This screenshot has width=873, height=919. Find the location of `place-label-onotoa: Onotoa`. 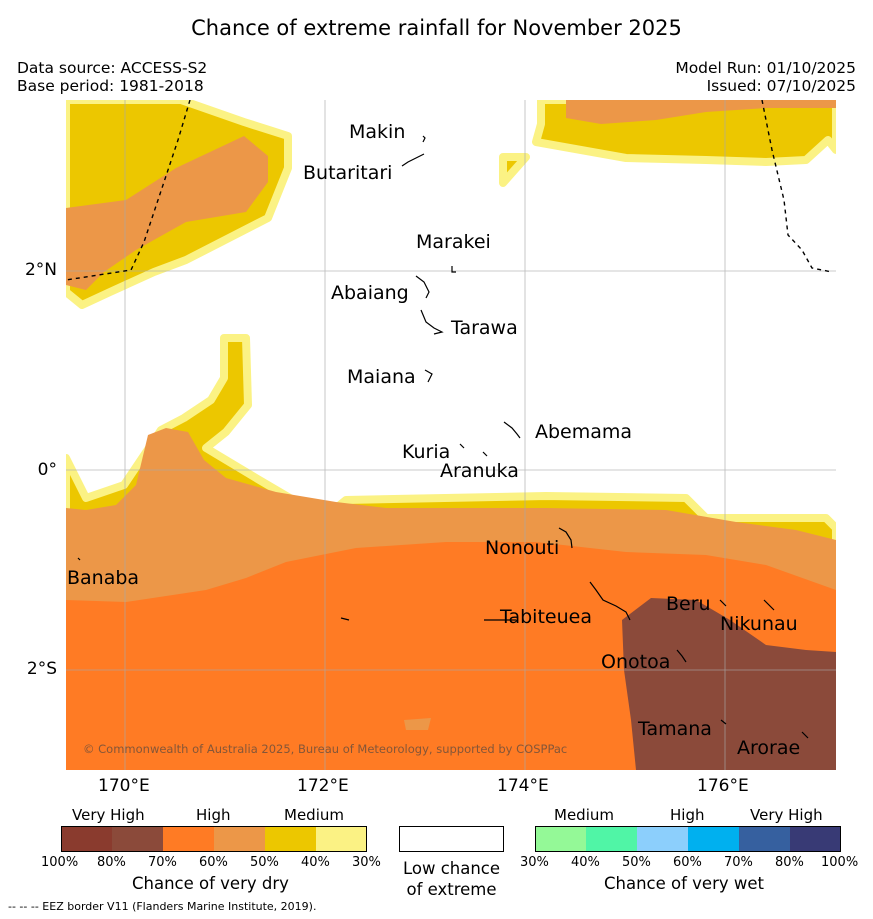

place-label-onotoa: Onotoa is located at coordinates (636, 662).